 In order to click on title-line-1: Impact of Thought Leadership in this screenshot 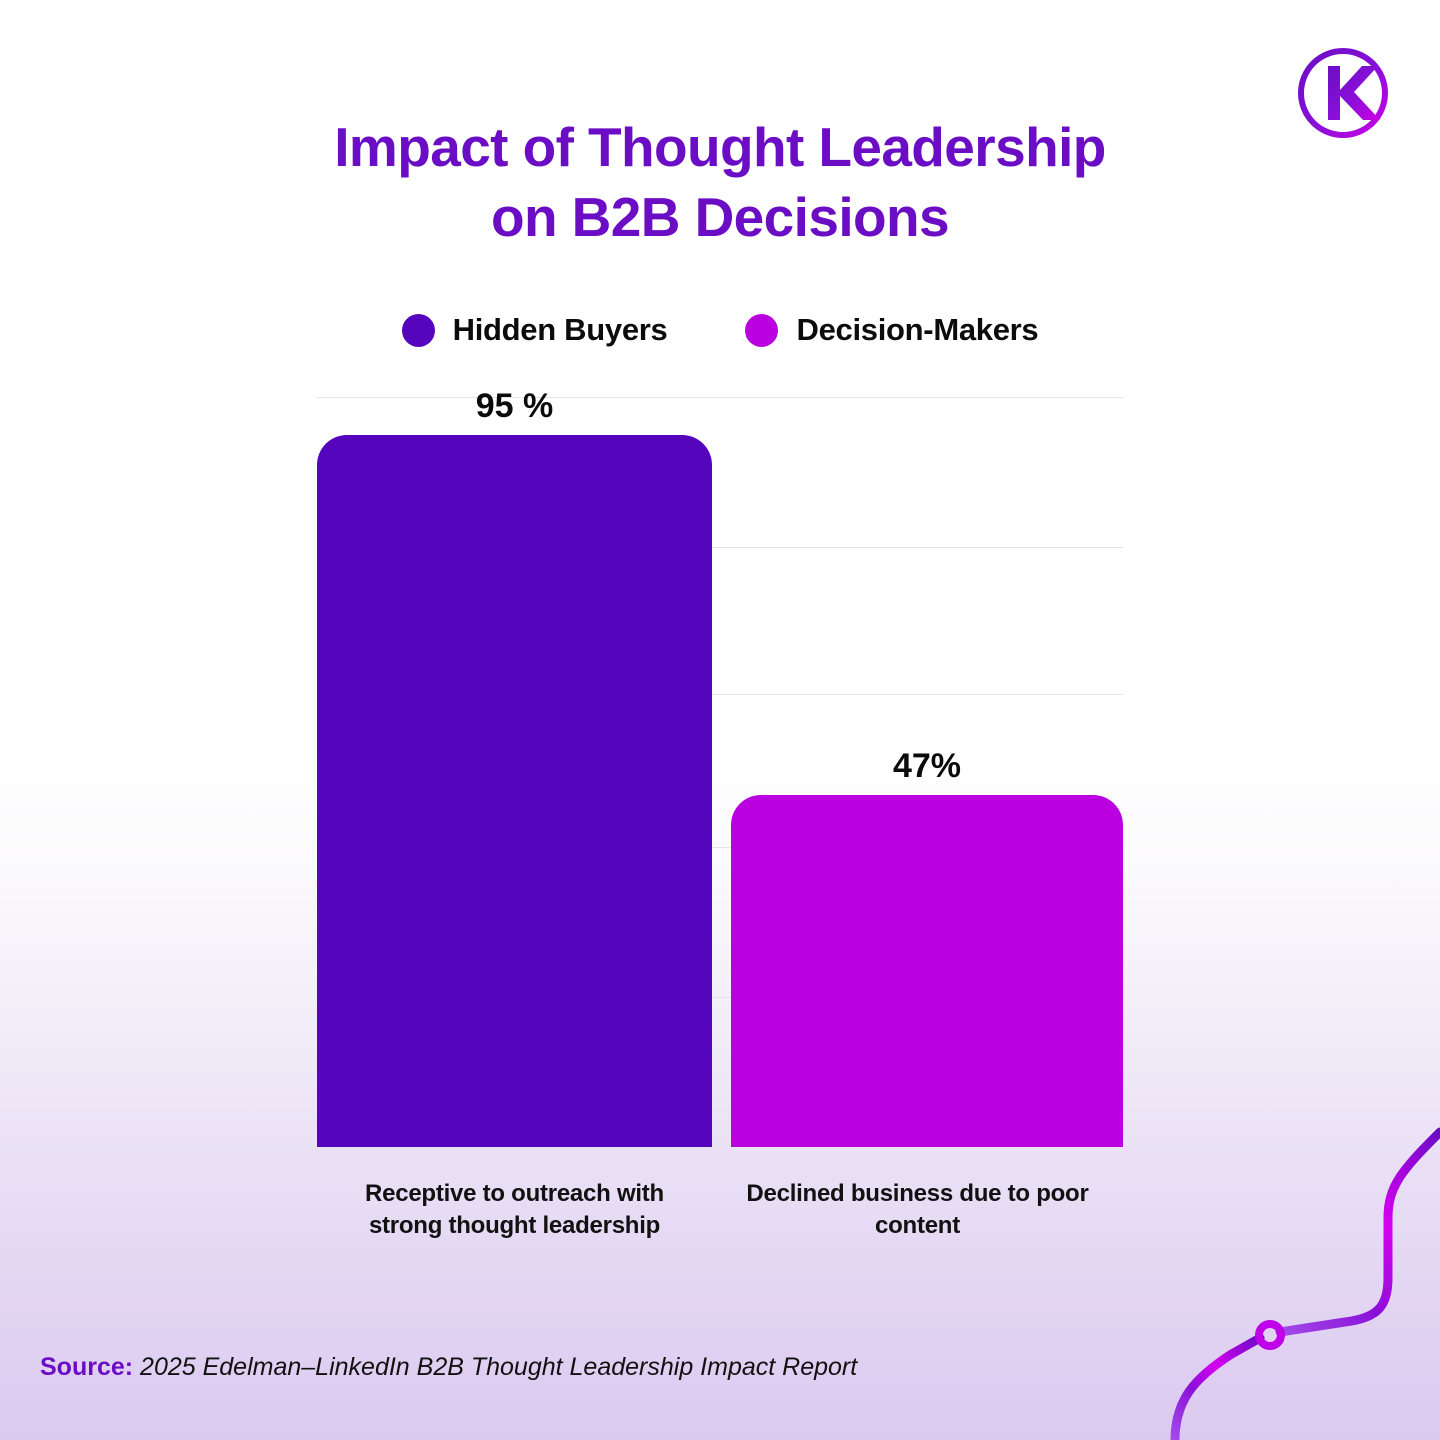, I will do `click(720, 147)`.